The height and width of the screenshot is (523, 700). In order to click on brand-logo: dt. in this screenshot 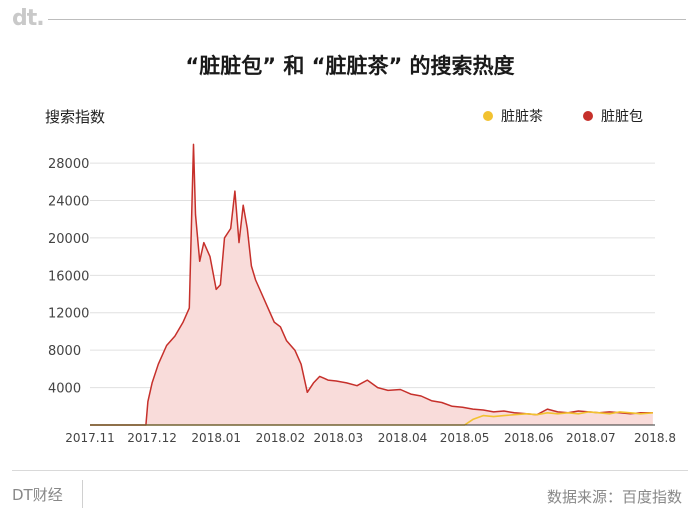, I will do `click(28, 18)`.